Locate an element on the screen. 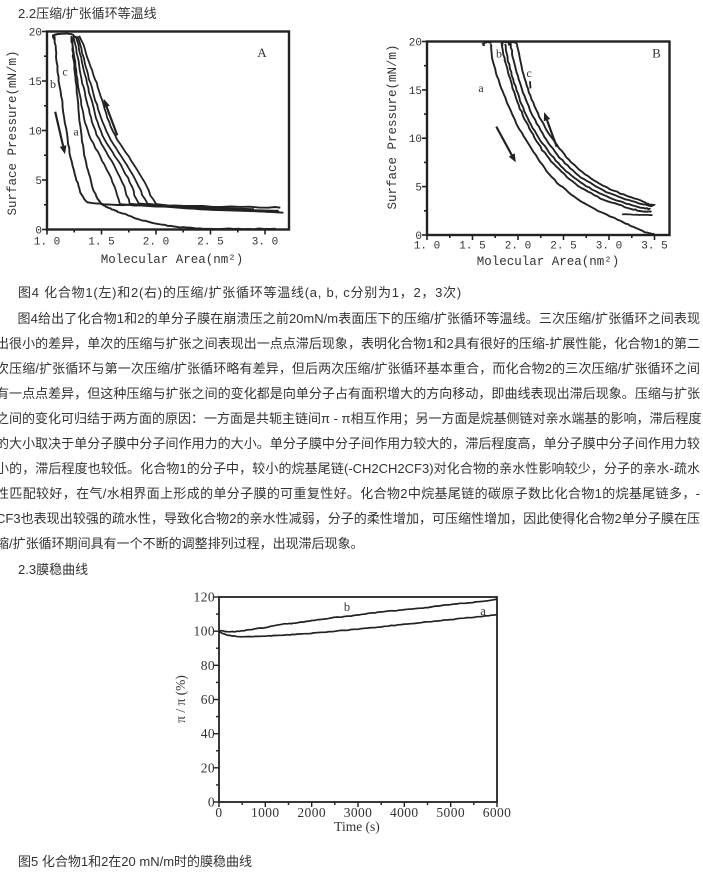 The height and width of the screenshot is (877, 703). svg-text: 4000 is located at coordinates (404, 812).